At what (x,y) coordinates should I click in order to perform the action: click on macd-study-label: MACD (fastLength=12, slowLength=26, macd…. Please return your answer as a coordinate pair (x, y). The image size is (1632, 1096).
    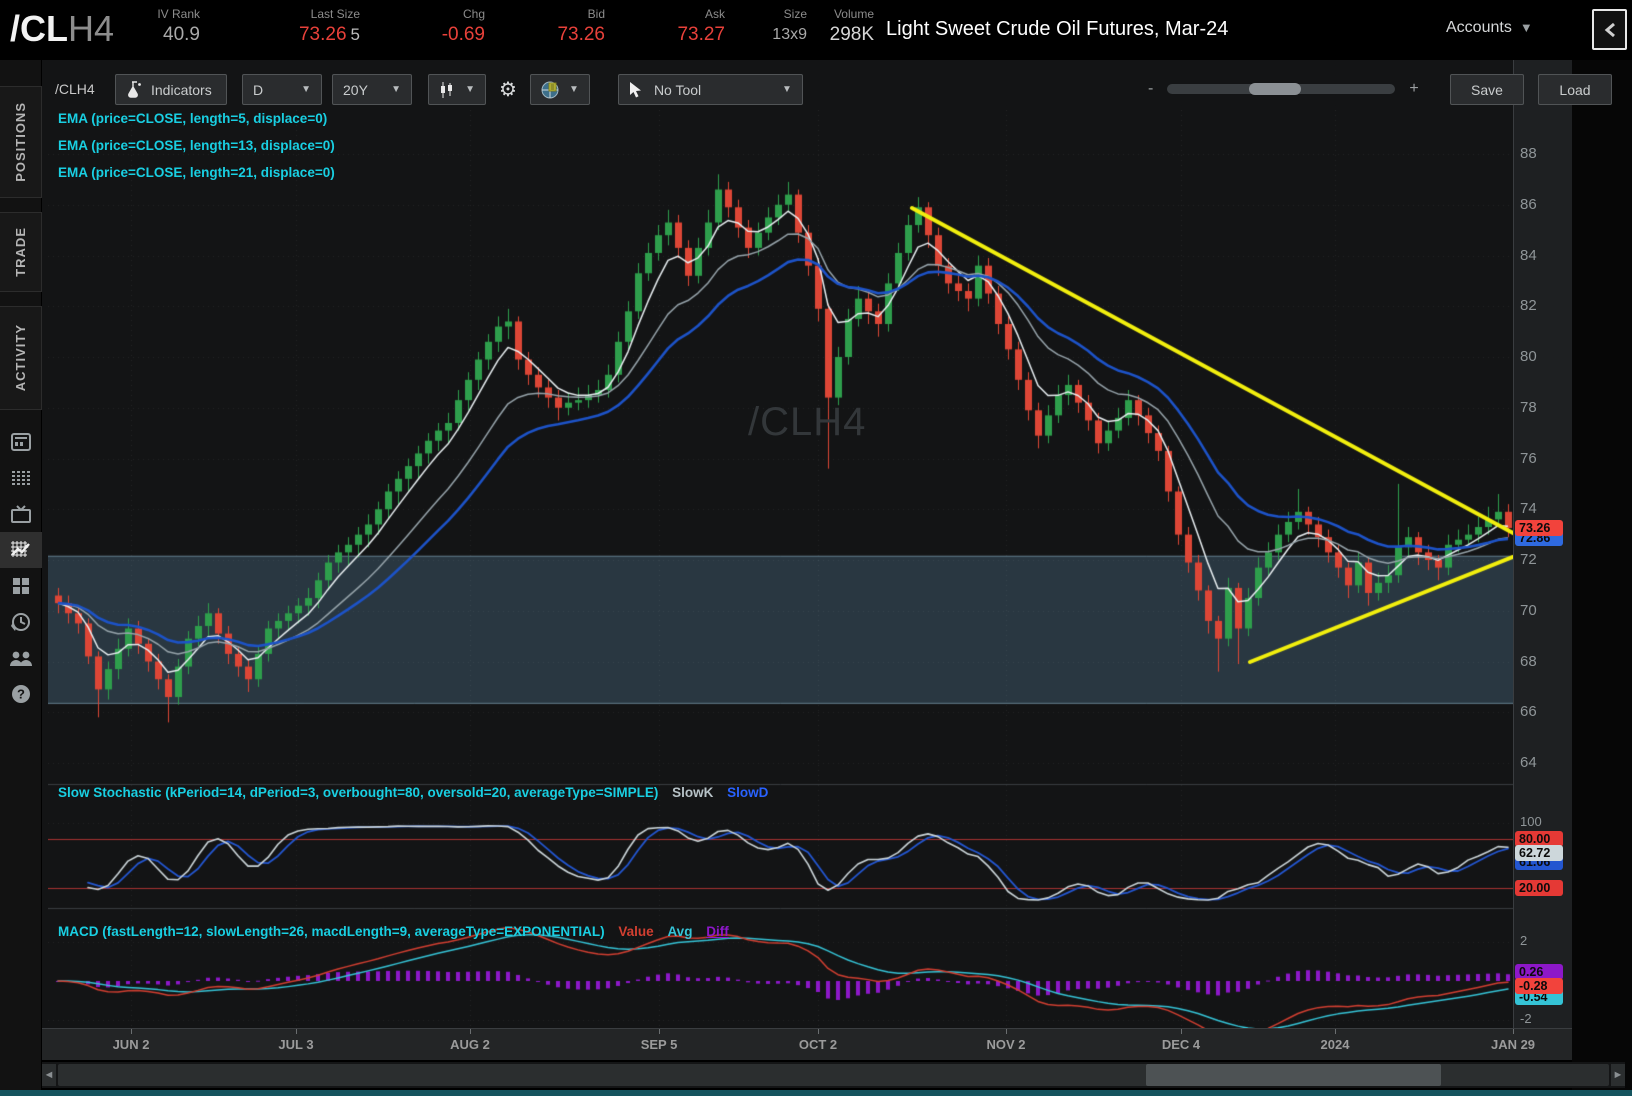
    Looking at the image, I should click on (393, 931).